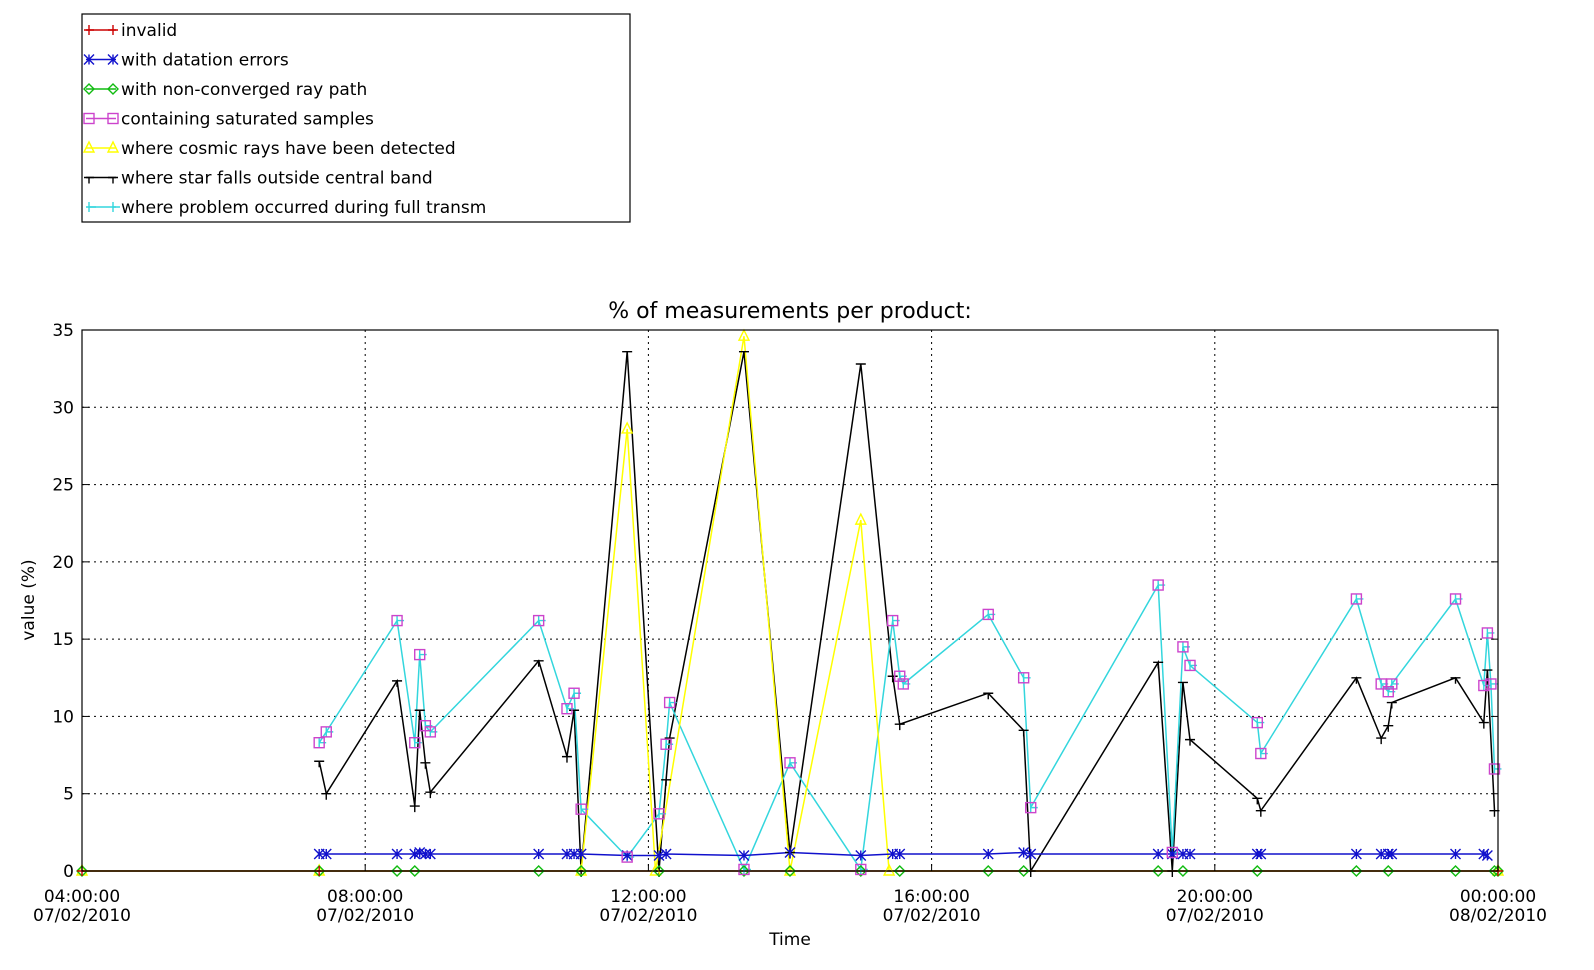 This screenshot has height=970, width=1594. I want to click on y-tick-label: 35, so click(63, 331).